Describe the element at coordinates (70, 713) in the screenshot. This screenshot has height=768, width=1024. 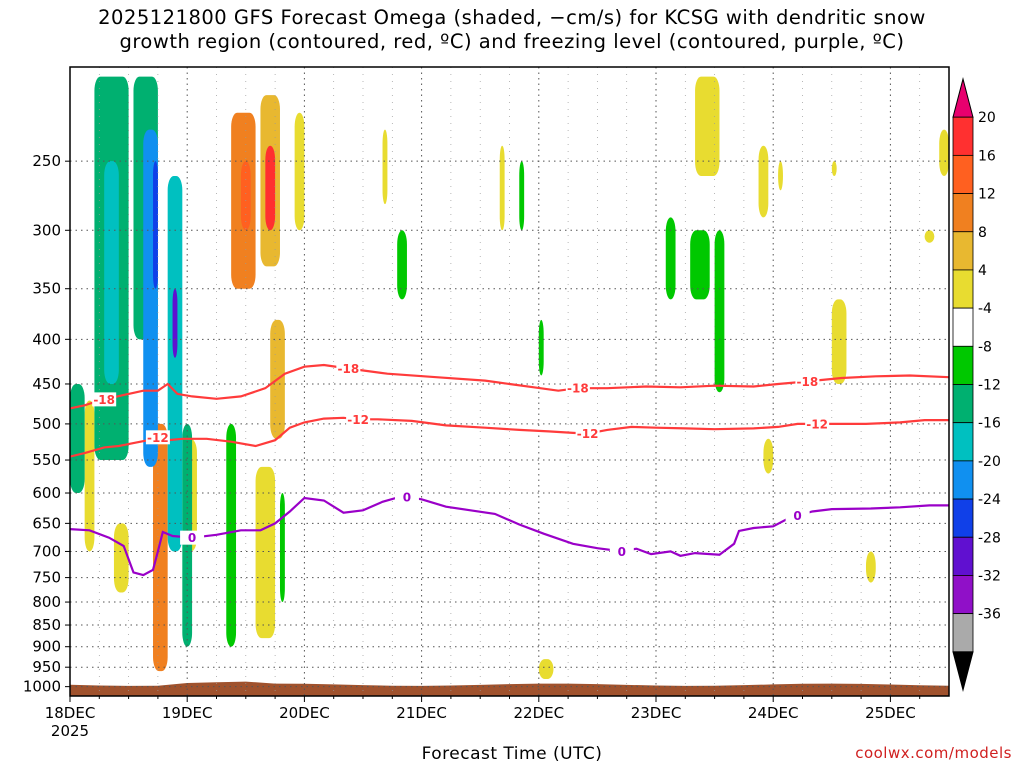
I see `x-tick-label-18DEC: 18DEC` at that location.